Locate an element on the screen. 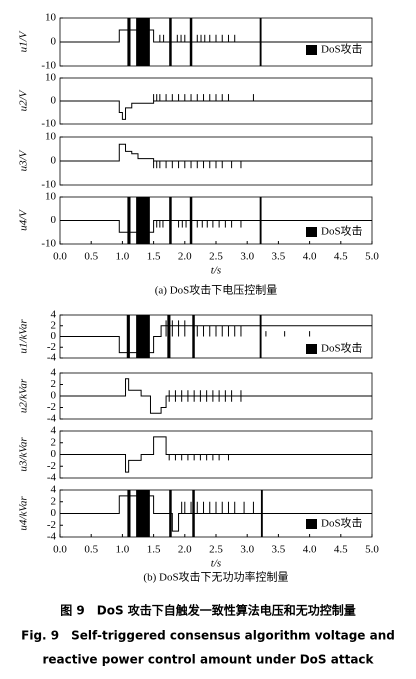 The height and width of the screenshot is (679, 416). y-axis-label: u4/kVar is located at coordinates (24, 513).